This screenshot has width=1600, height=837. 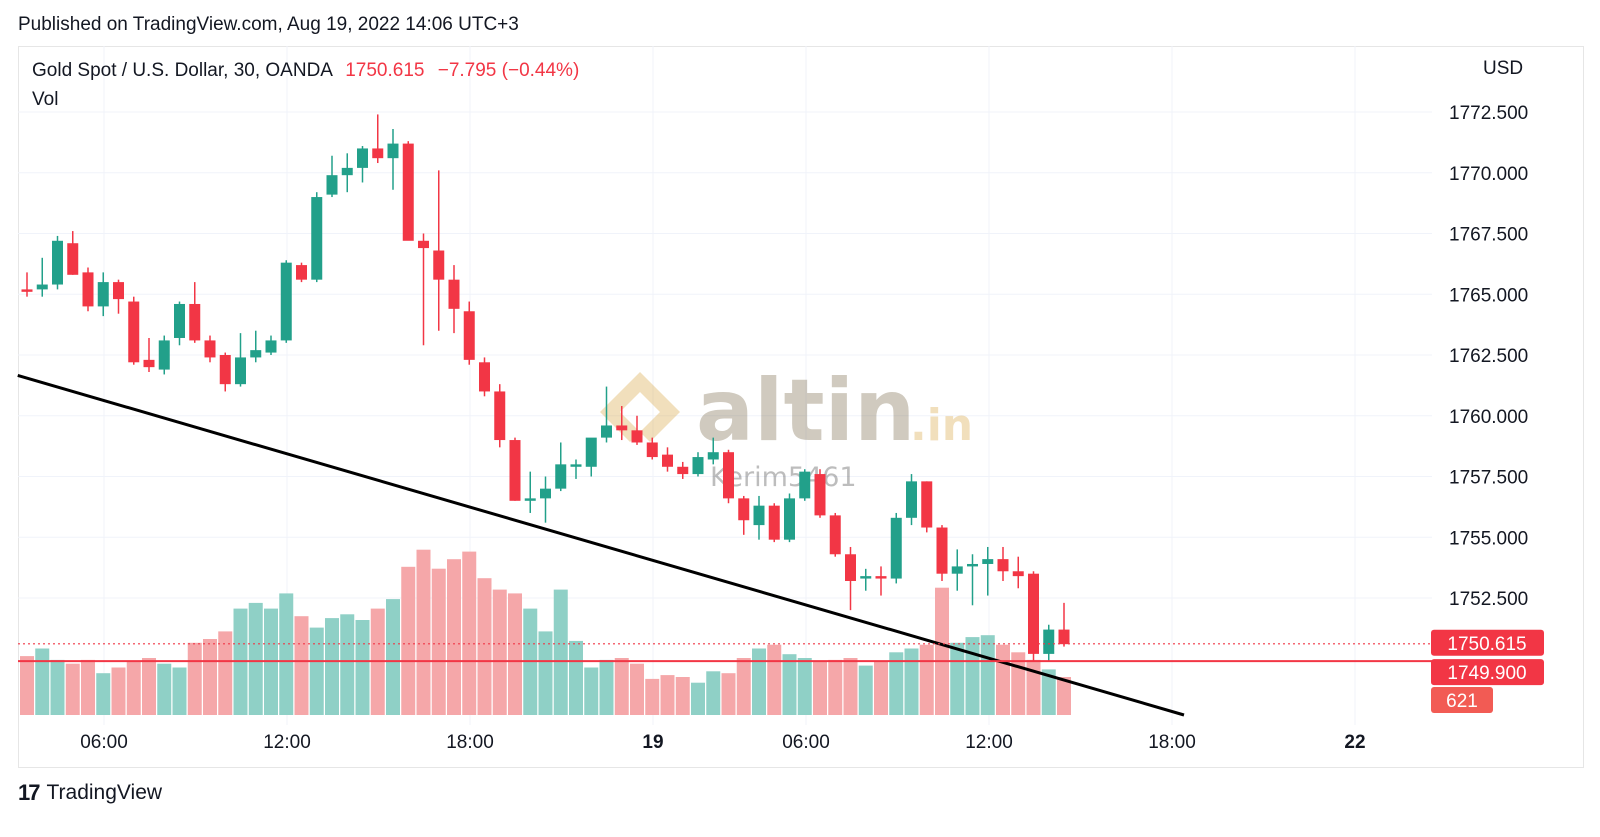 What do you see at coordinates (1488, 295) in the screenshot?
I see `price-tick-label: 1765.000` at bounding box center [1488, 295].